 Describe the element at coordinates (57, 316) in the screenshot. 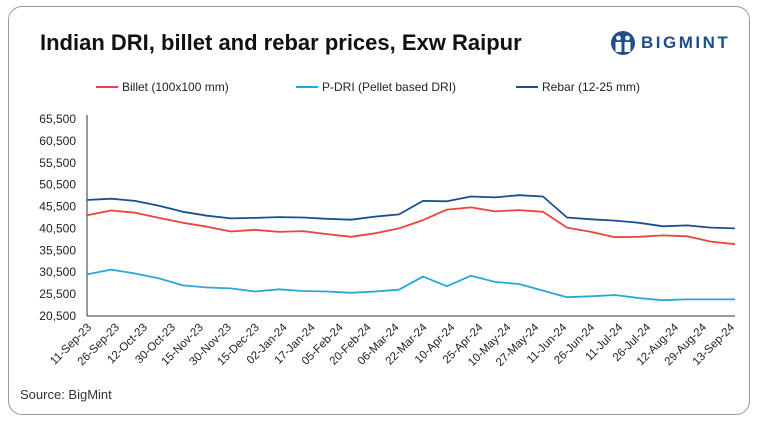

I see `y-tick-label: 20,500` at that location.